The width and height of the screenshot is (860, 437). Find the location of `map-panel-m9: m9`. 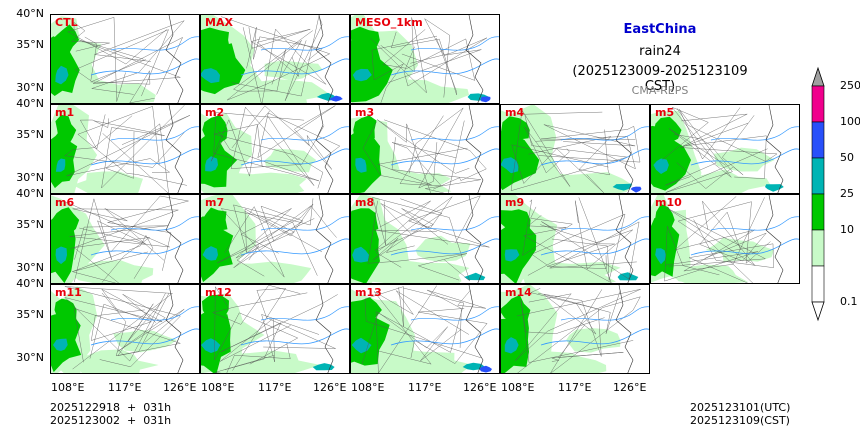

map-panel-m9: m9 is located at coordinates (575, 239).